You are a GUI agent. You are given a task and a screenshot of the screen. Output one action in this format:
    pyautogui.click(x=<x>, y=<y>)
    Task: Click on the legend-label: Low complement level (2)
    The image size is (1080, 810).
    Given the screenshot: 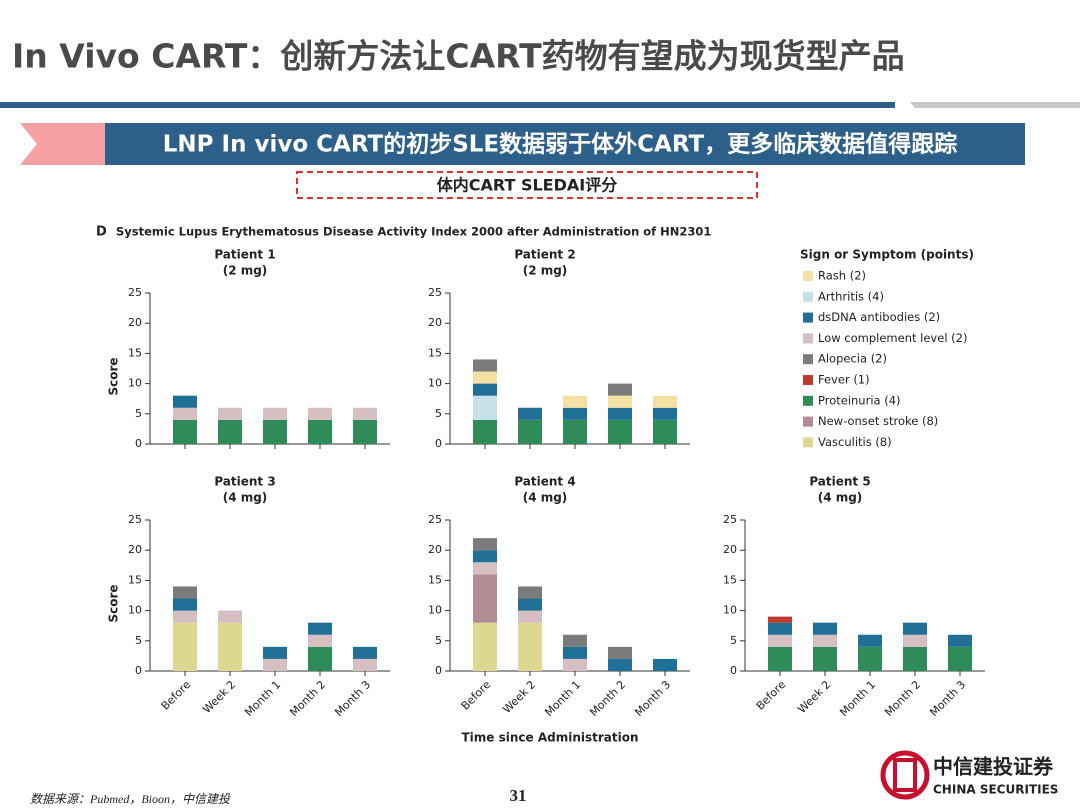 What is the action you would take?
    pyautogui.click(x=892, y=338)
    